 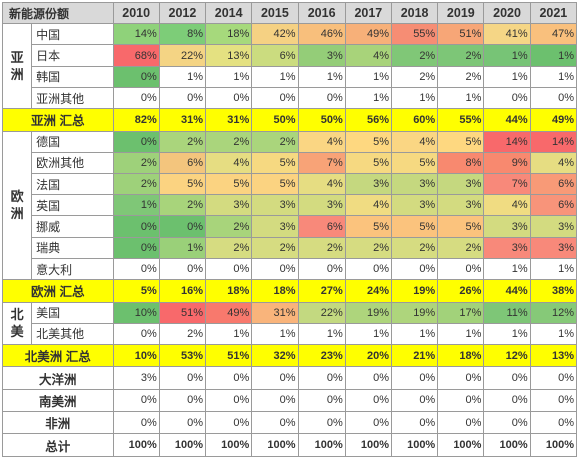 What do you see at coordinates (136, 55) in the screenshot?
I see `value-cell: 68%` at bounding box center [136, 55].